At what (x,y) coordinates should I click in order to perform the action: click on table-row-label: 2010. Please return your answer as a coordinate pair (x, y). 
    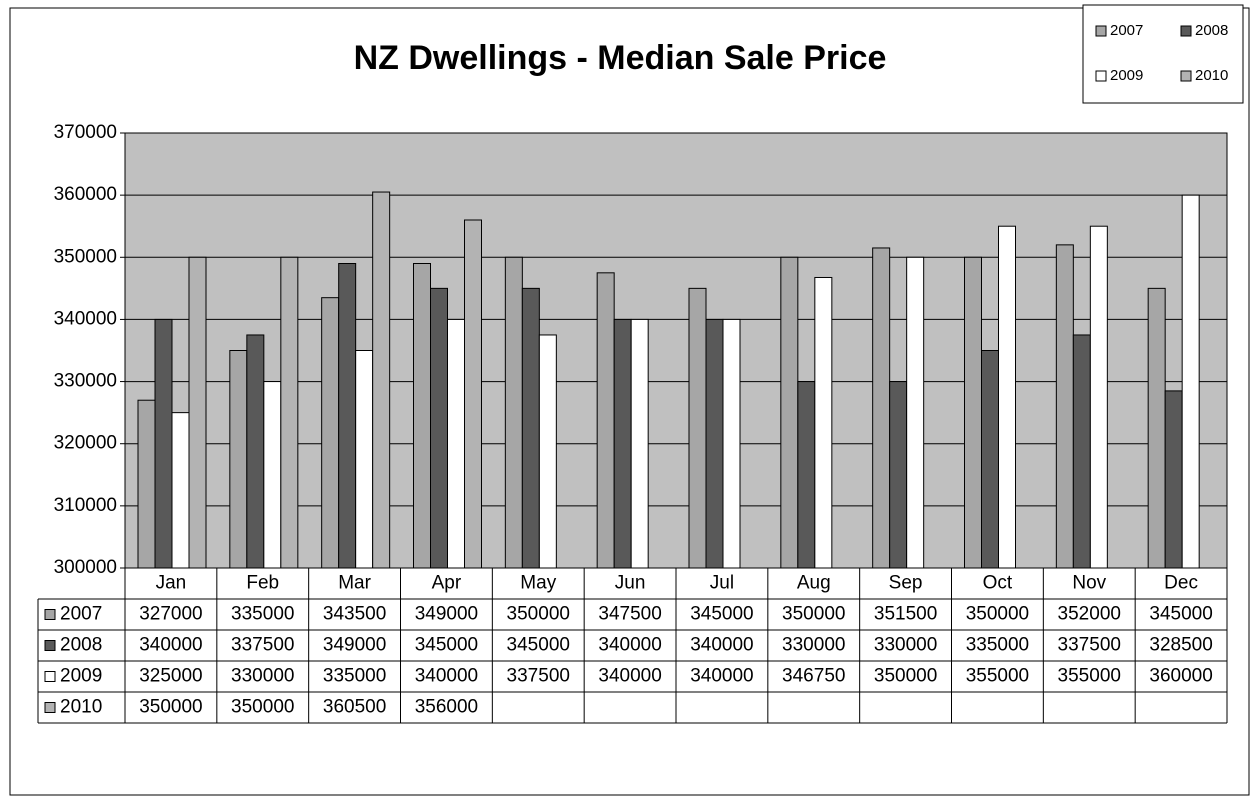
    Looking at the image, I should click on (81, 707).